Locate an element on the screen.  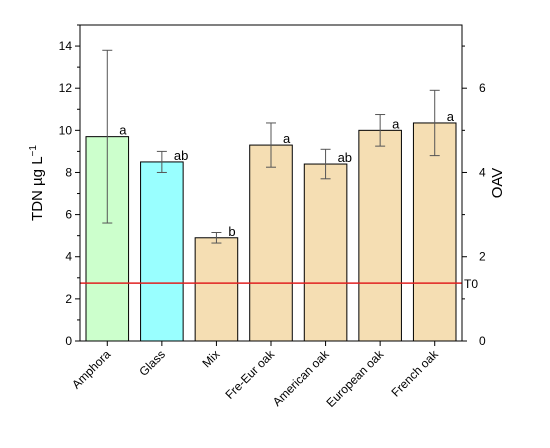
y2-tick-label: 0 is located at coordinates (482, 341).